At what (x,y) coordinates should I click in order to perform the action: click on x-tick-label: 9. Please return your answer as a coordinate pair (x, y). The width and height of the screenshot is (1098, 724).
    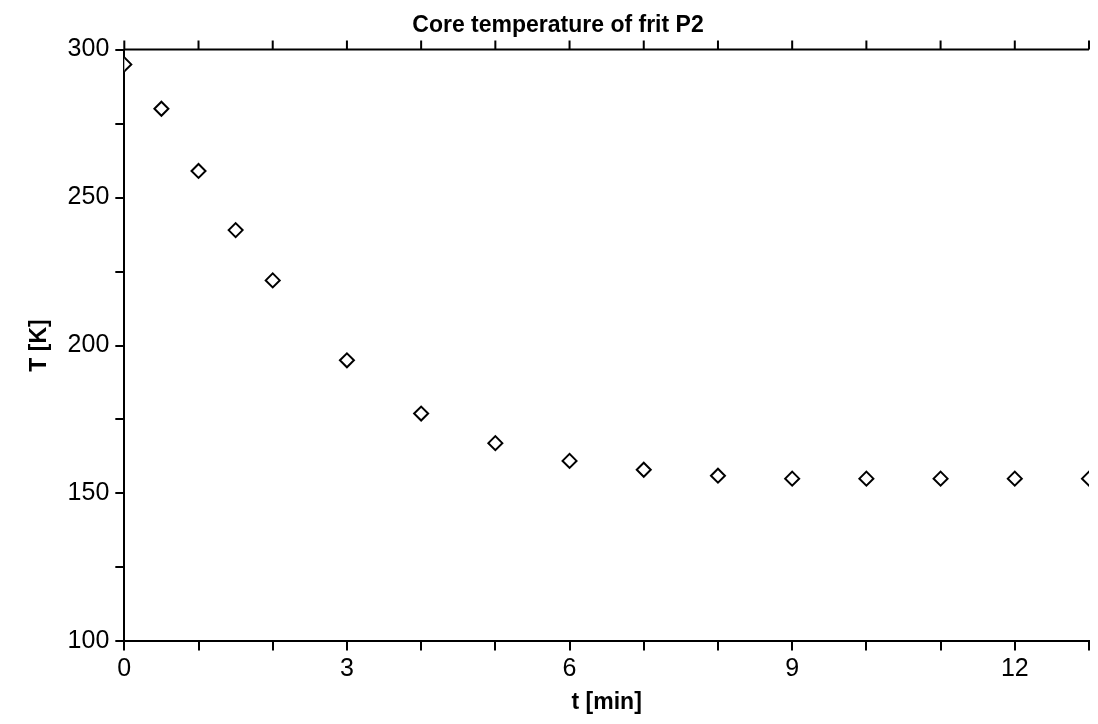
    Looking at the image, I should click on (792, 667).